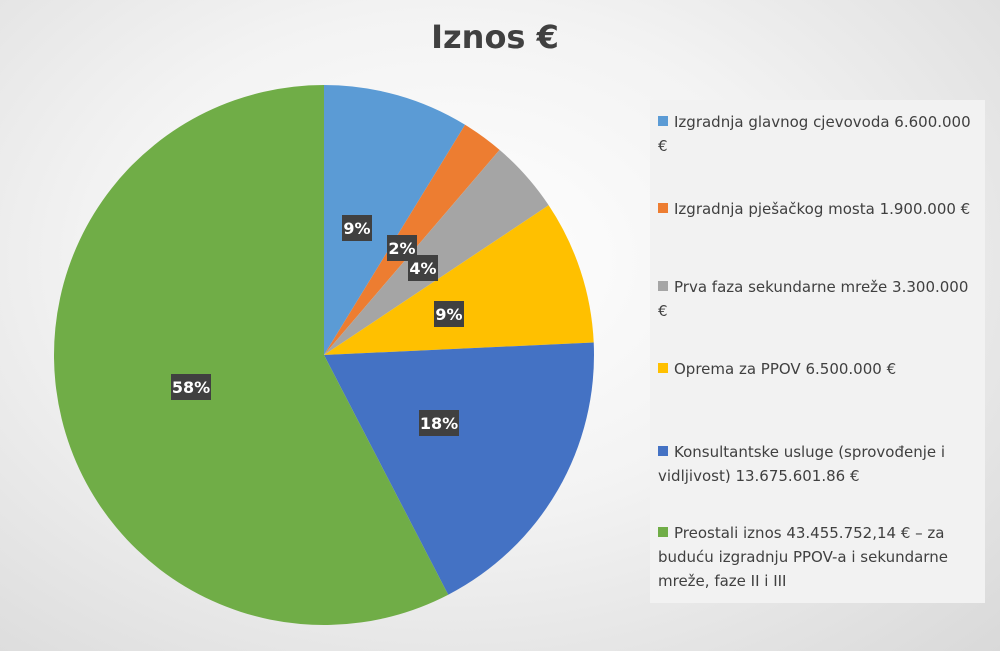 The image size is (1000, 651). What do you see at coordinates (814, 134) in the screenshot?
I see `legend-label: Izgradnja glavnog cjevovoda 6.600.000 €` at bounding box center [814, 134].